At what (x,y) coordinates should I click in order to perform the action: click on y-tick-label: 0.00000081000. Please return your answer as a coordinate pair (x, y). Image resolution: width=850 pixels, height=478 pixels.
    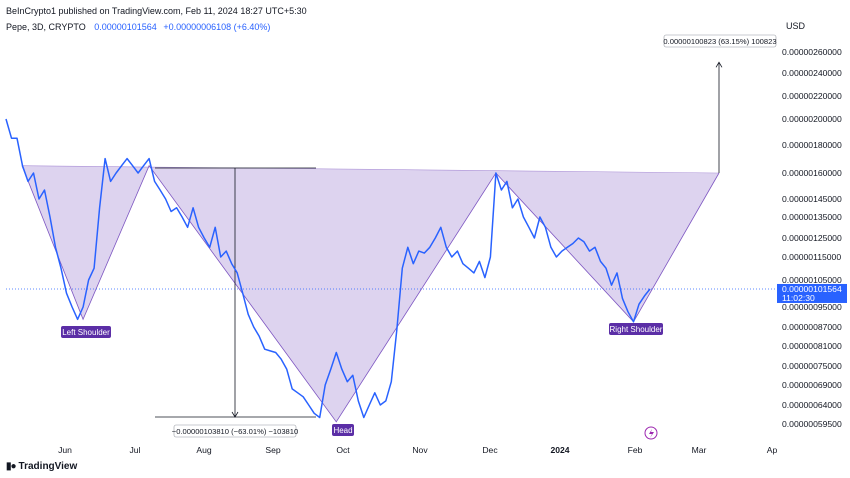
    Looking at the image, I should click on (812, 346).